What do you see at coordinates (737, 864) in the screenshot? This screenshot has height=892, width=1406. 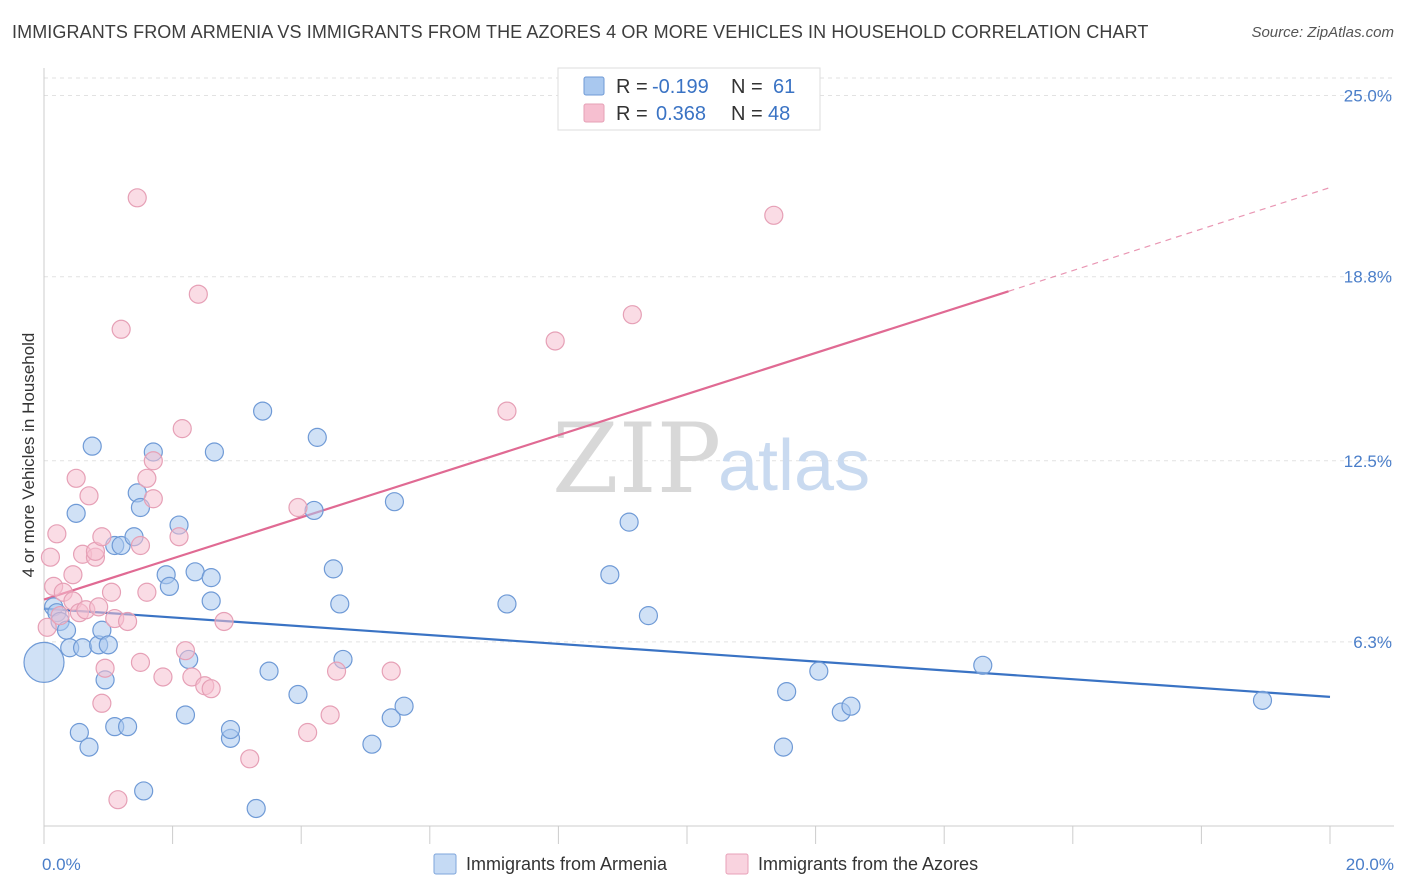 I see `bottom-legend-swatch-azores` at bounding box center [737, 864].